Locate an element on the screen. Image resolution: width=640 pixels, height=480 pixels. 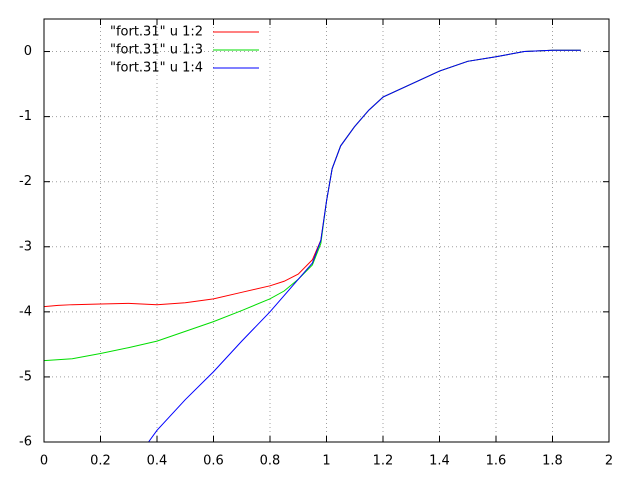
x-tick-label: 0 is located at coordinates (44, 461).